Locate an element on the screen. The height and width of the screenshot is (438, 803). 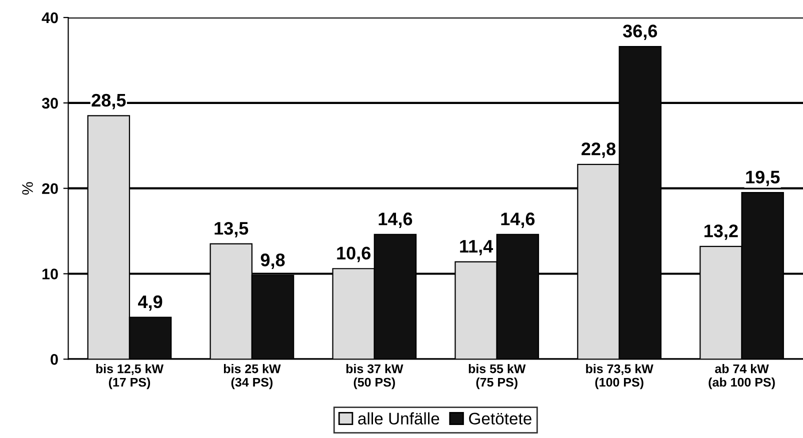
data-label: 13,2 is located at coordinates (721, 232).